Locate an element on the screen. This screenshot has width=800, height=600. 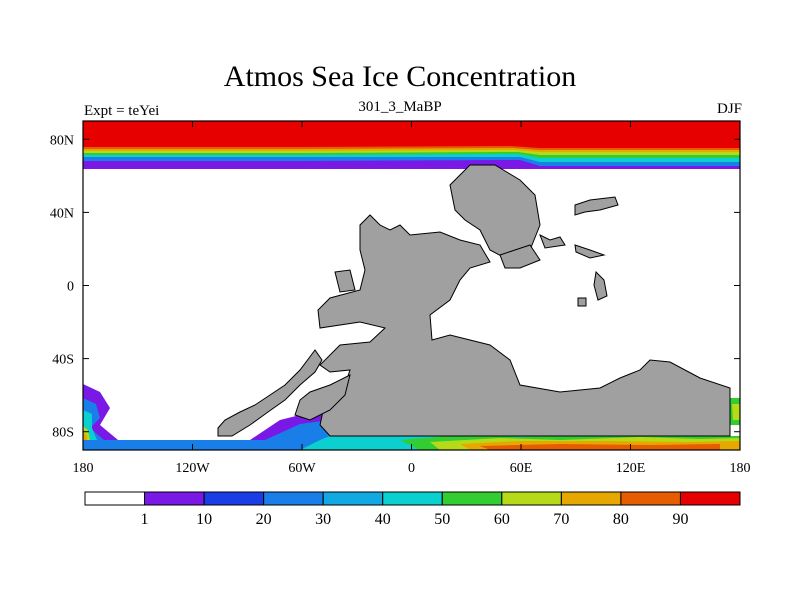
colorbar-label: 90 is located at coordinates (680, 519).